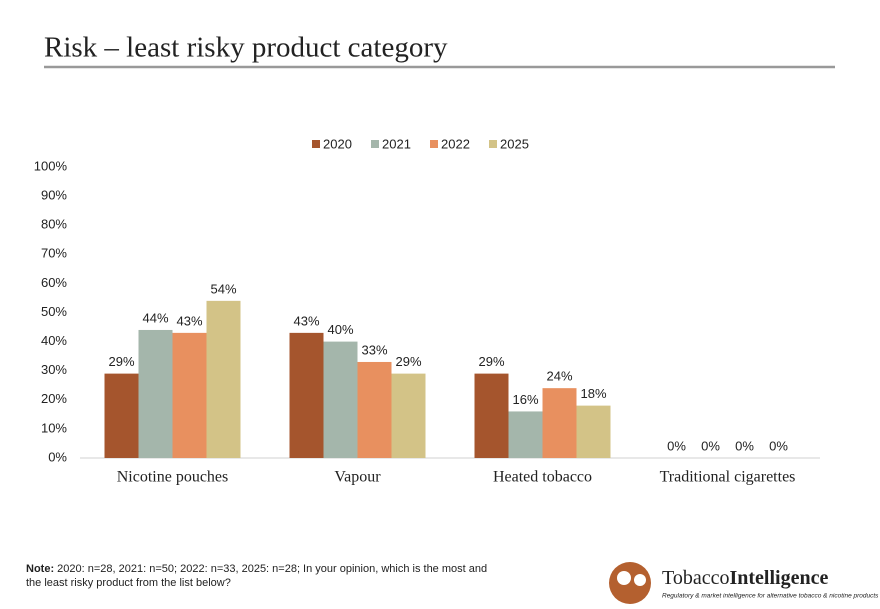  I want to click on y-tick-label: 20%, so click(54, 398).